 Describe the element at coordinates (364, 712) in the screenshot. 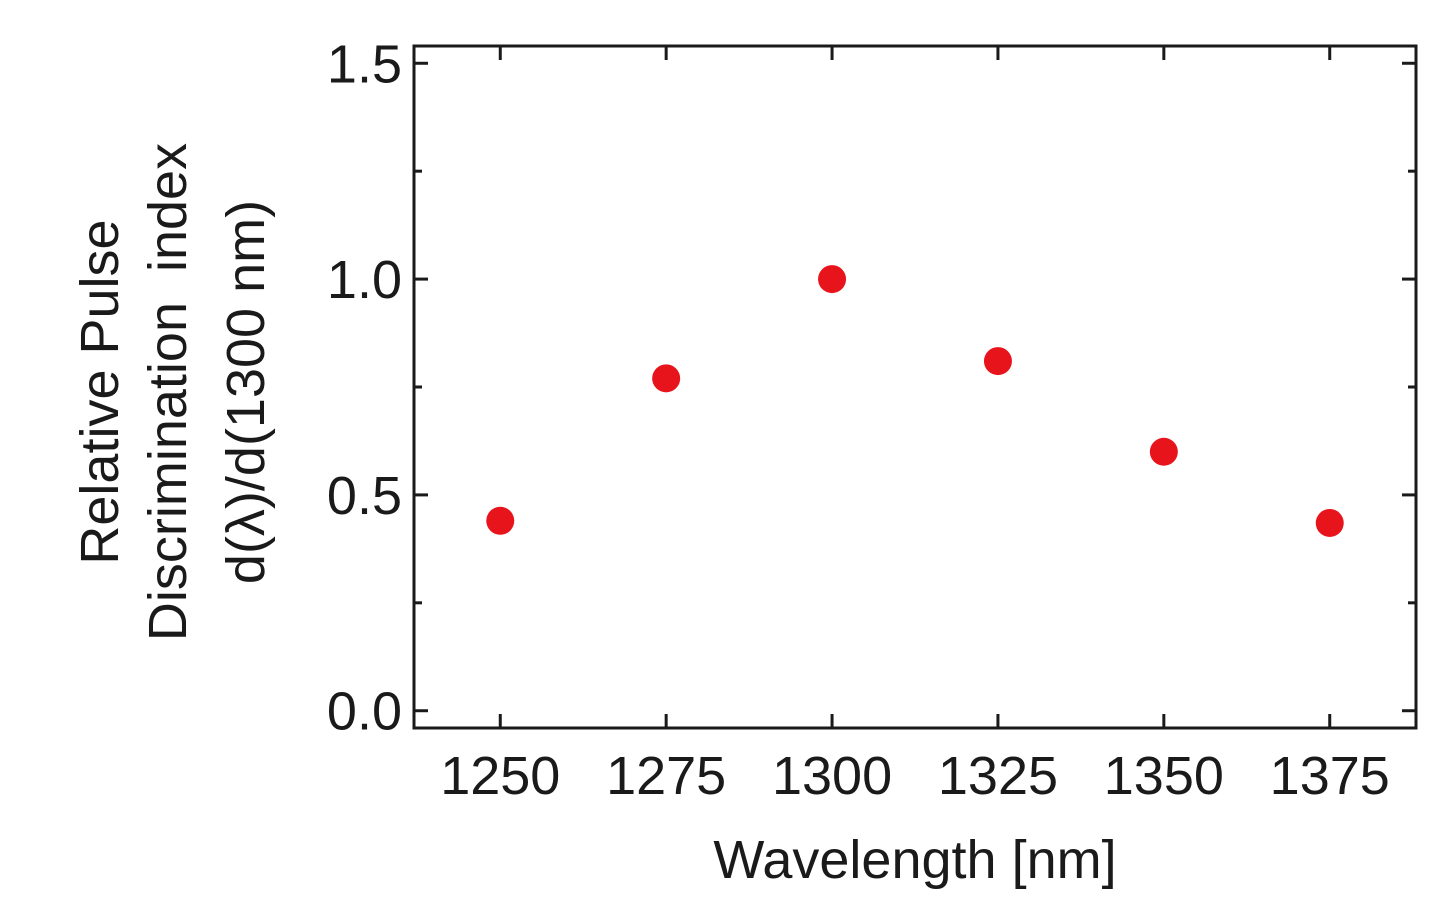

I see `y-tick-label: 0.0` at that location.